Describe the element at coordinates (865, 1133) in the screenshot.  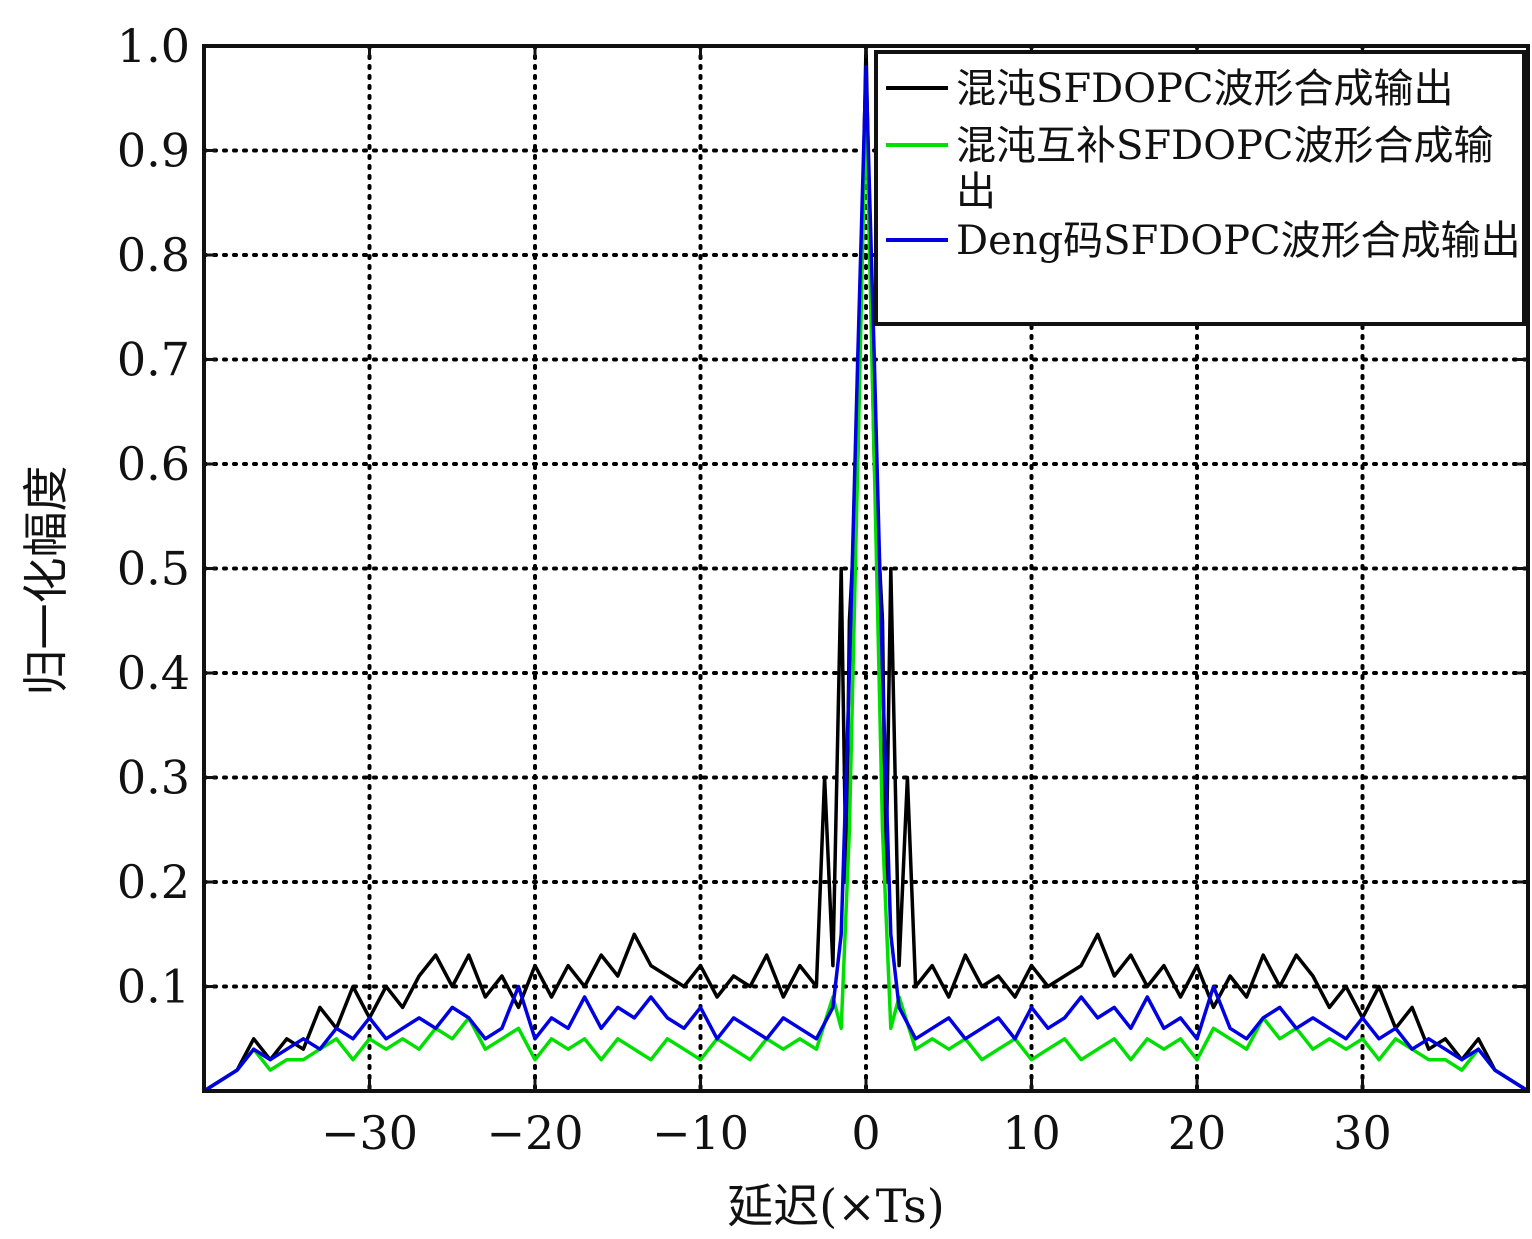
I see `x-tick-label: 0` at that location.